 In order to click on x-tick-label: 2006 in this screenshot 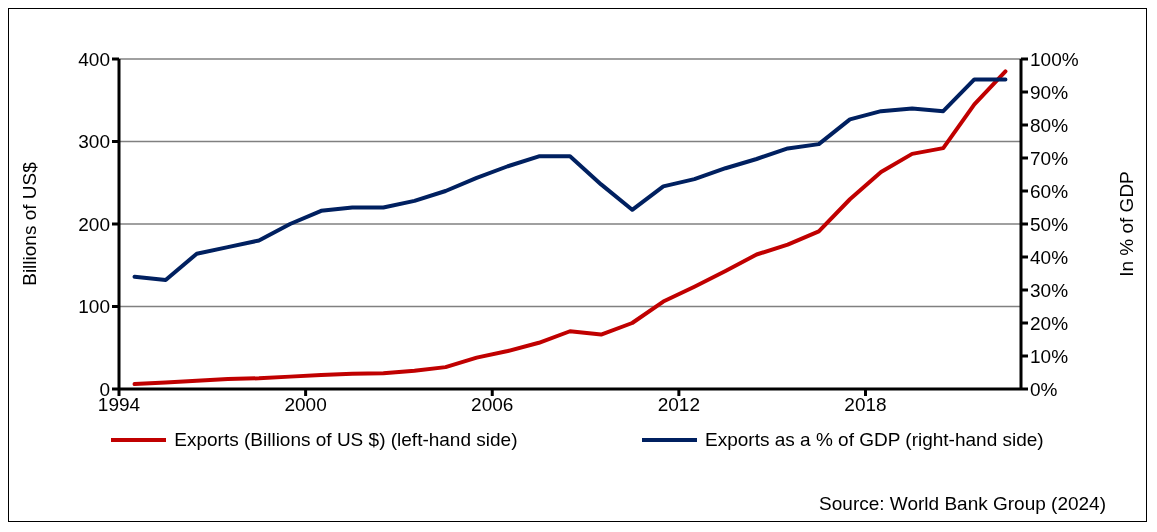, I will do `click(492, 405)`.